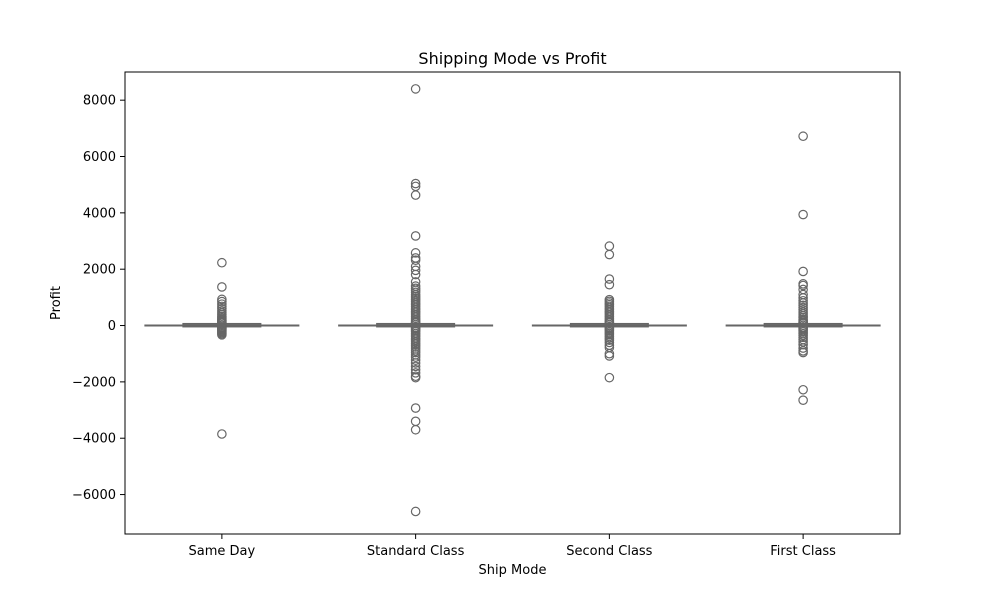  I want to click on x-tick-label: Second Class, so click(609, 551).